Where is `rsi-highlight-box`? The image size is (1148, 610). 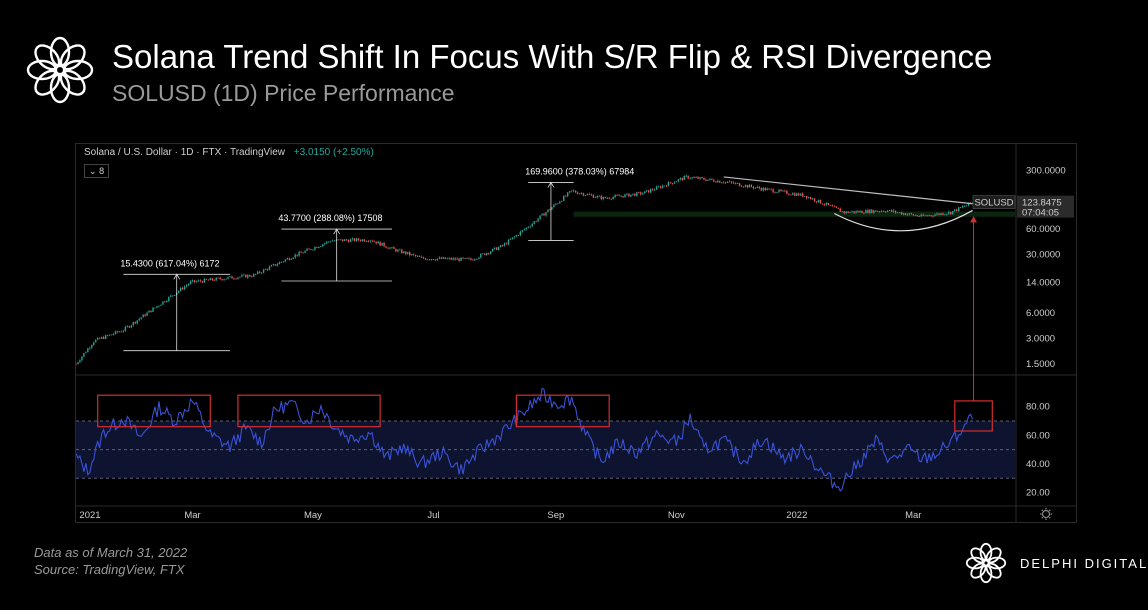 rsi-highlight-box is located at coordinates (309, 411).